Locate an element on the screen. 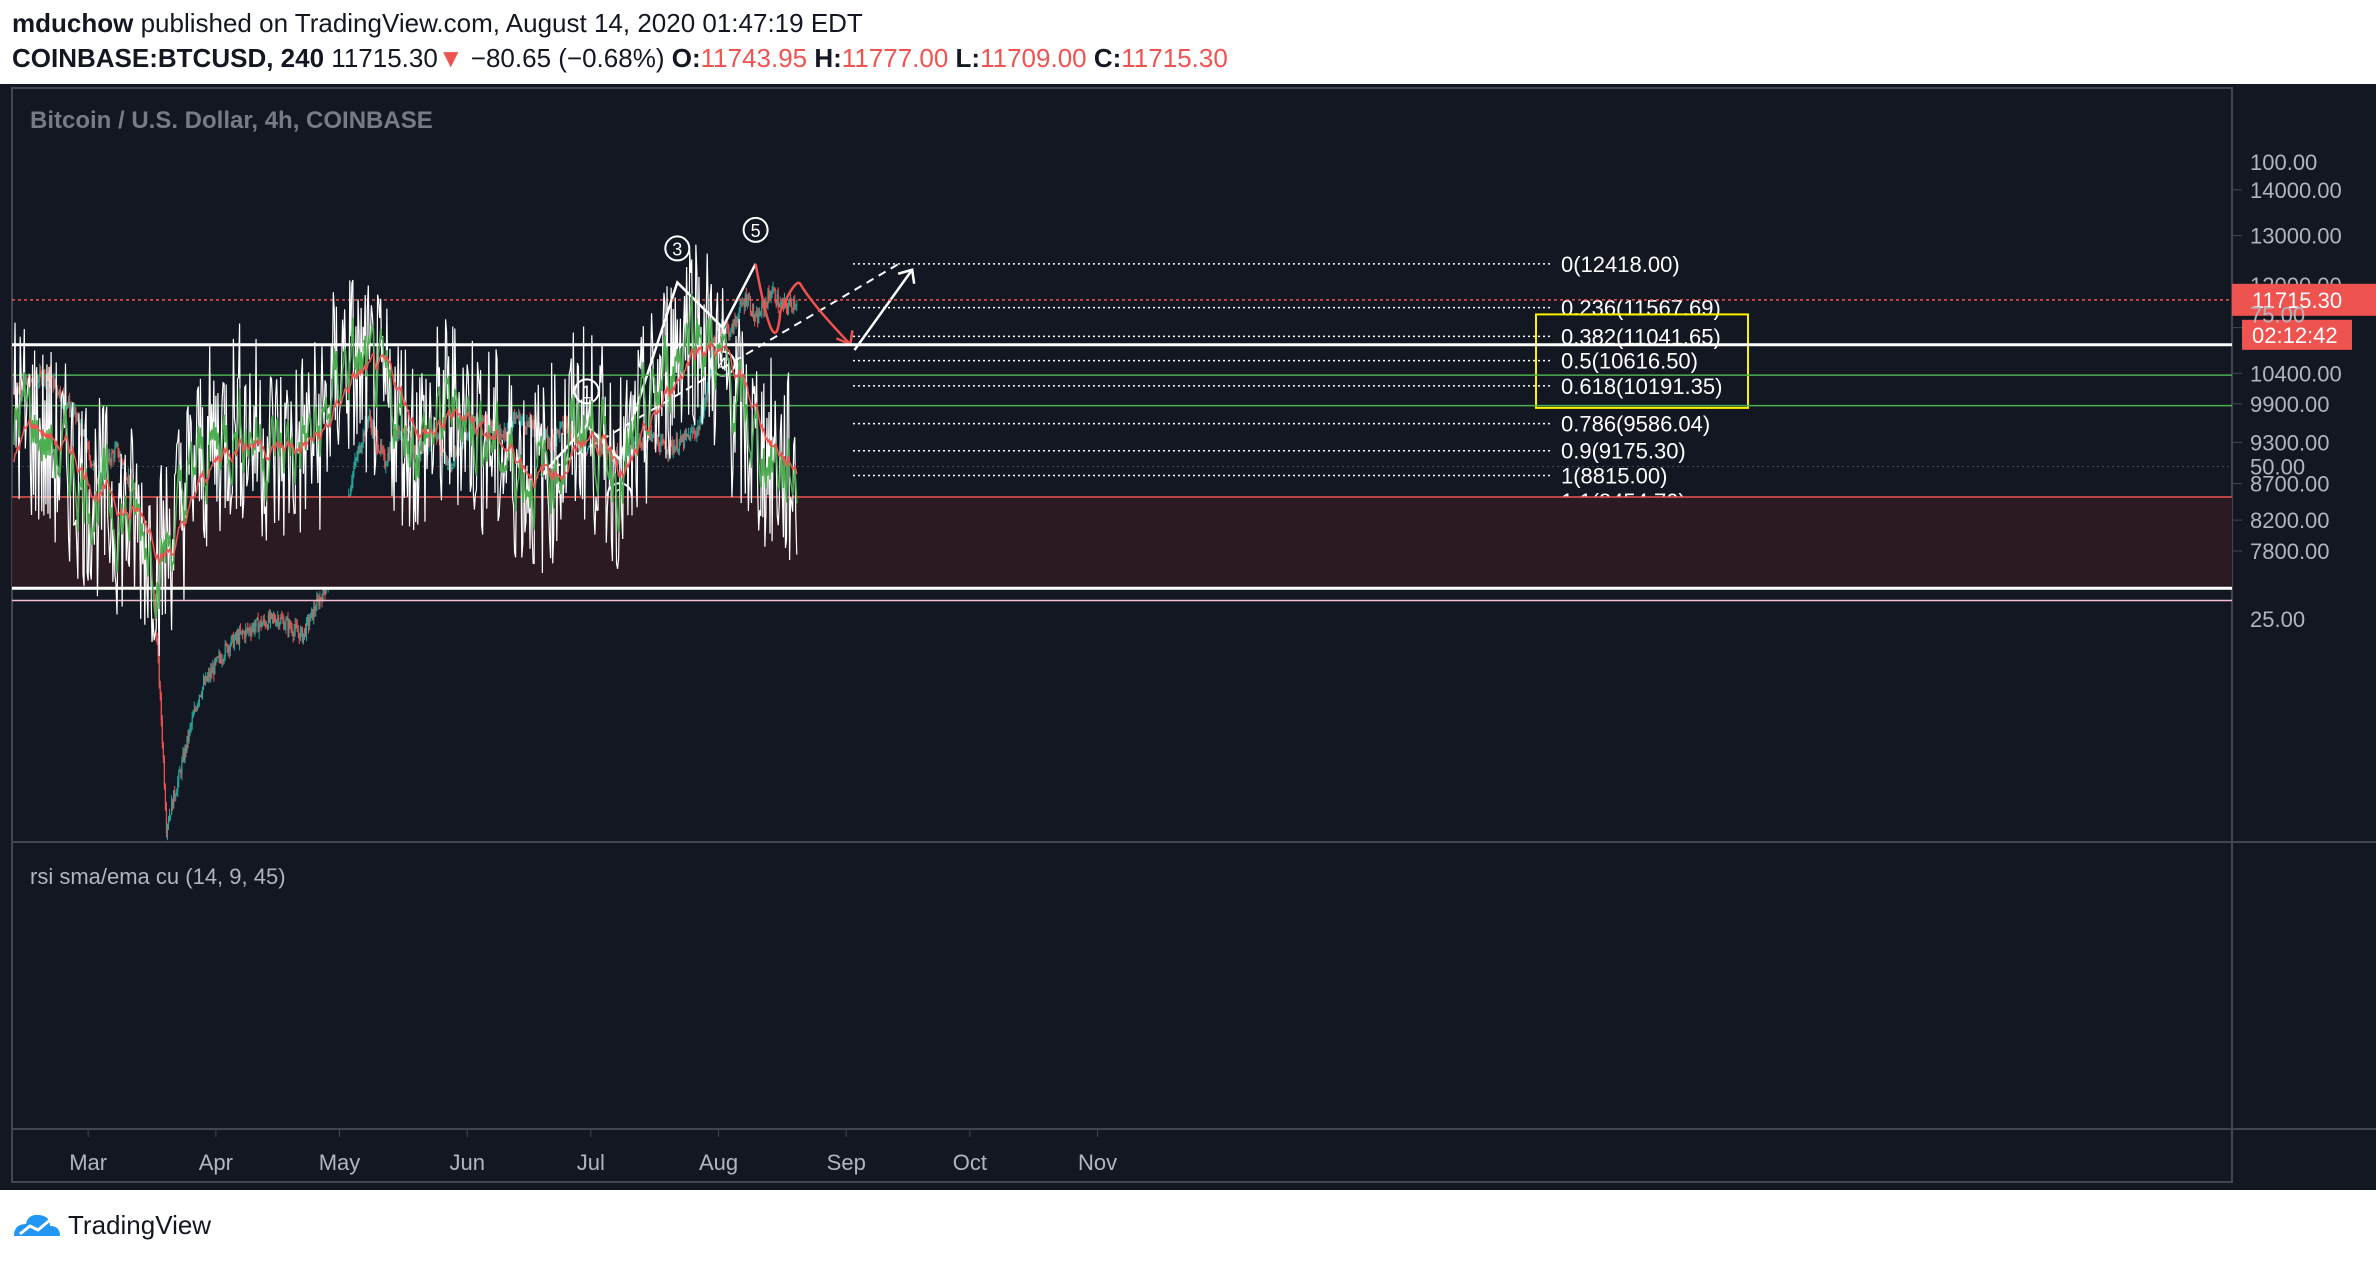 This screenshot has height=1262, width=2376. price-tick-label: 7800.00 is located at coordinates (2290, 551).